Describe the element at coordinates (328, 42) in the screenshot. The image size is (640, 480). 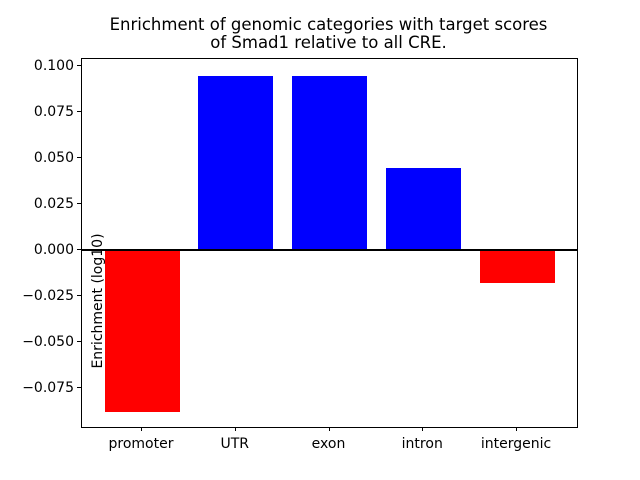
I see `chart-title-line-2: of Smad1 relative to all CRE.` at that location.